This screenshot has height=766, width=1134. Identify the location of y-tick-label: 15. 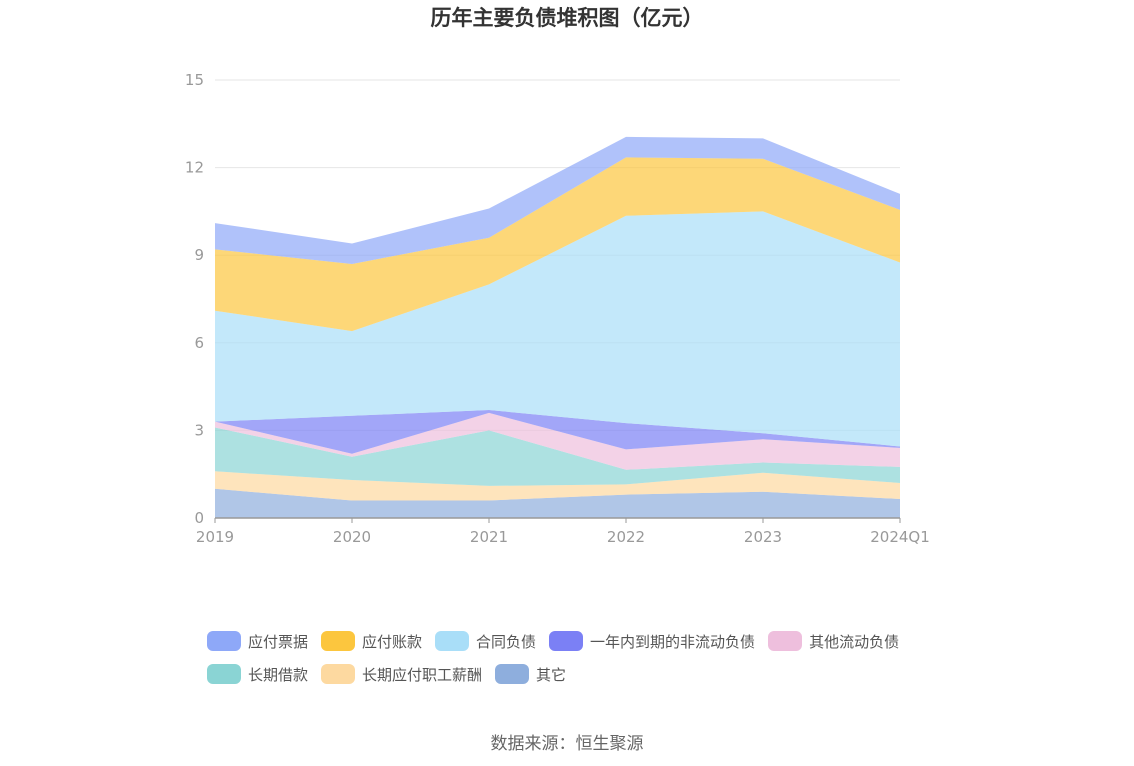
(194, 80).